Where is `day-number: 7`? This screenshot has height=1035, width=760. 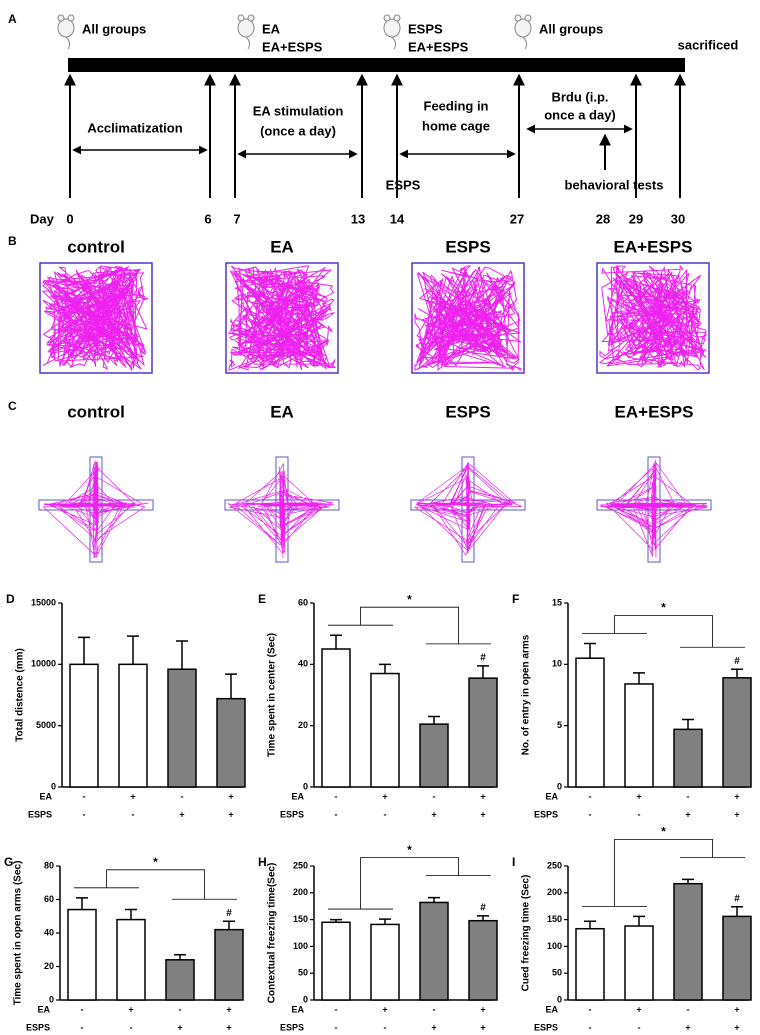
day-number: 7 is located at coordinates (236, 218).